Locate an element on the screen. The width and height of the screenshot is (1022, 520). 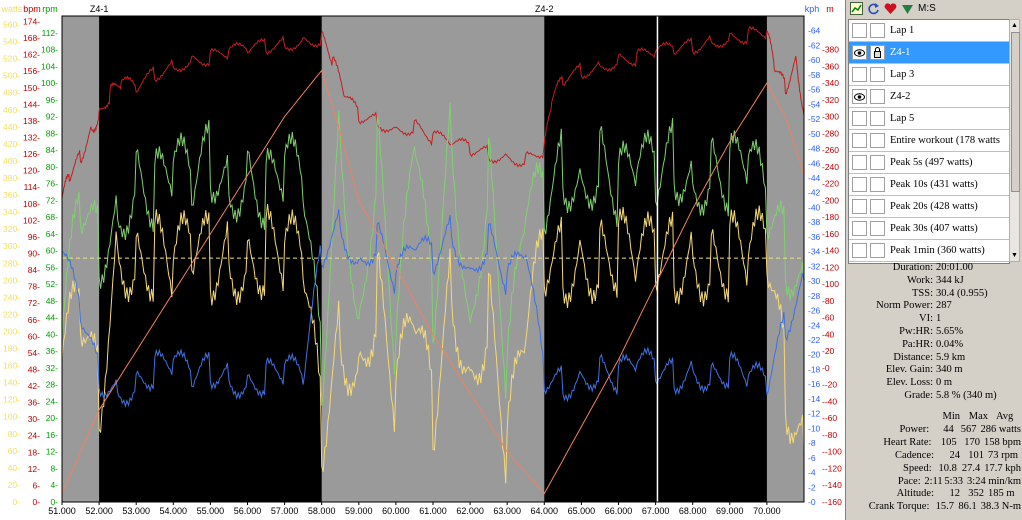
heart-icon is located at coordinates (890, 8).